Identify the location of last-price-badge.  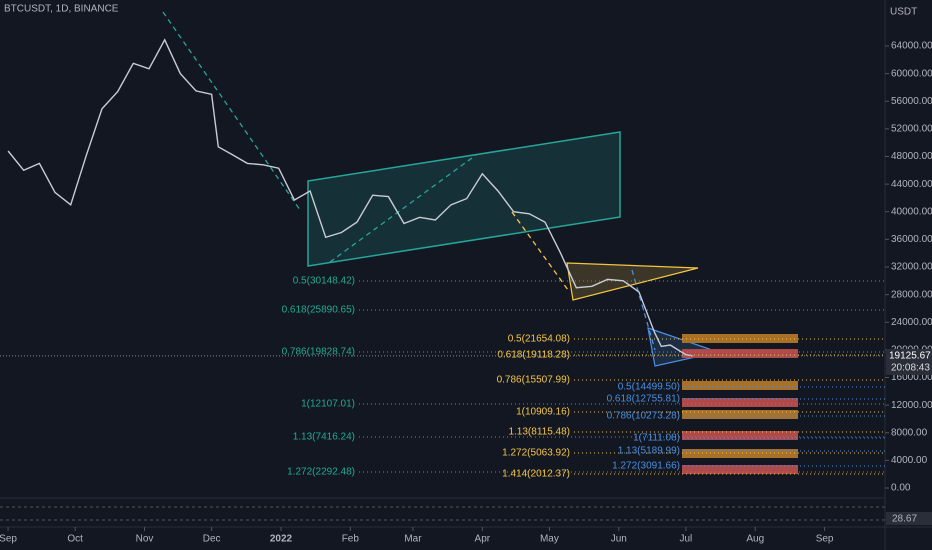
(909, 361).